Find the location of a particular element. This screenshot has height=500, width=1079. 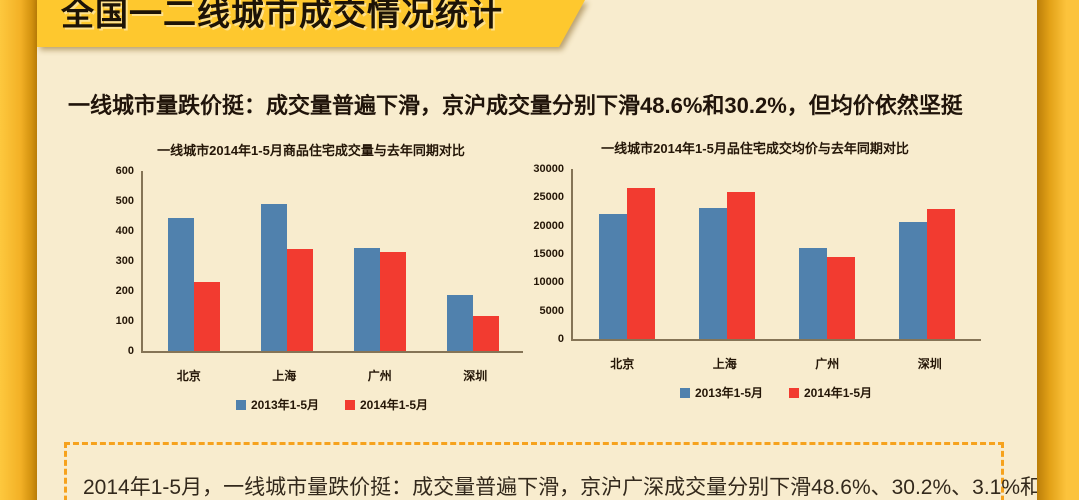

y-axis-tick-label: 25000 is located at coordinates (548, 197).